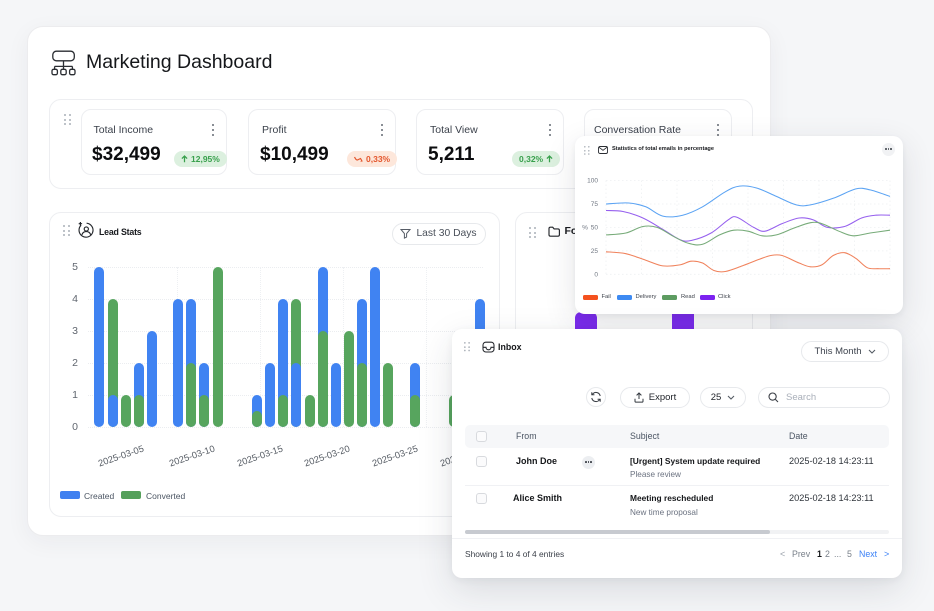 This screenshot has height=611, width=934. What do you see at coordinates (596, 274) in the screenshot?
I see `svg-text: 0` at bounding box center [596, 274].